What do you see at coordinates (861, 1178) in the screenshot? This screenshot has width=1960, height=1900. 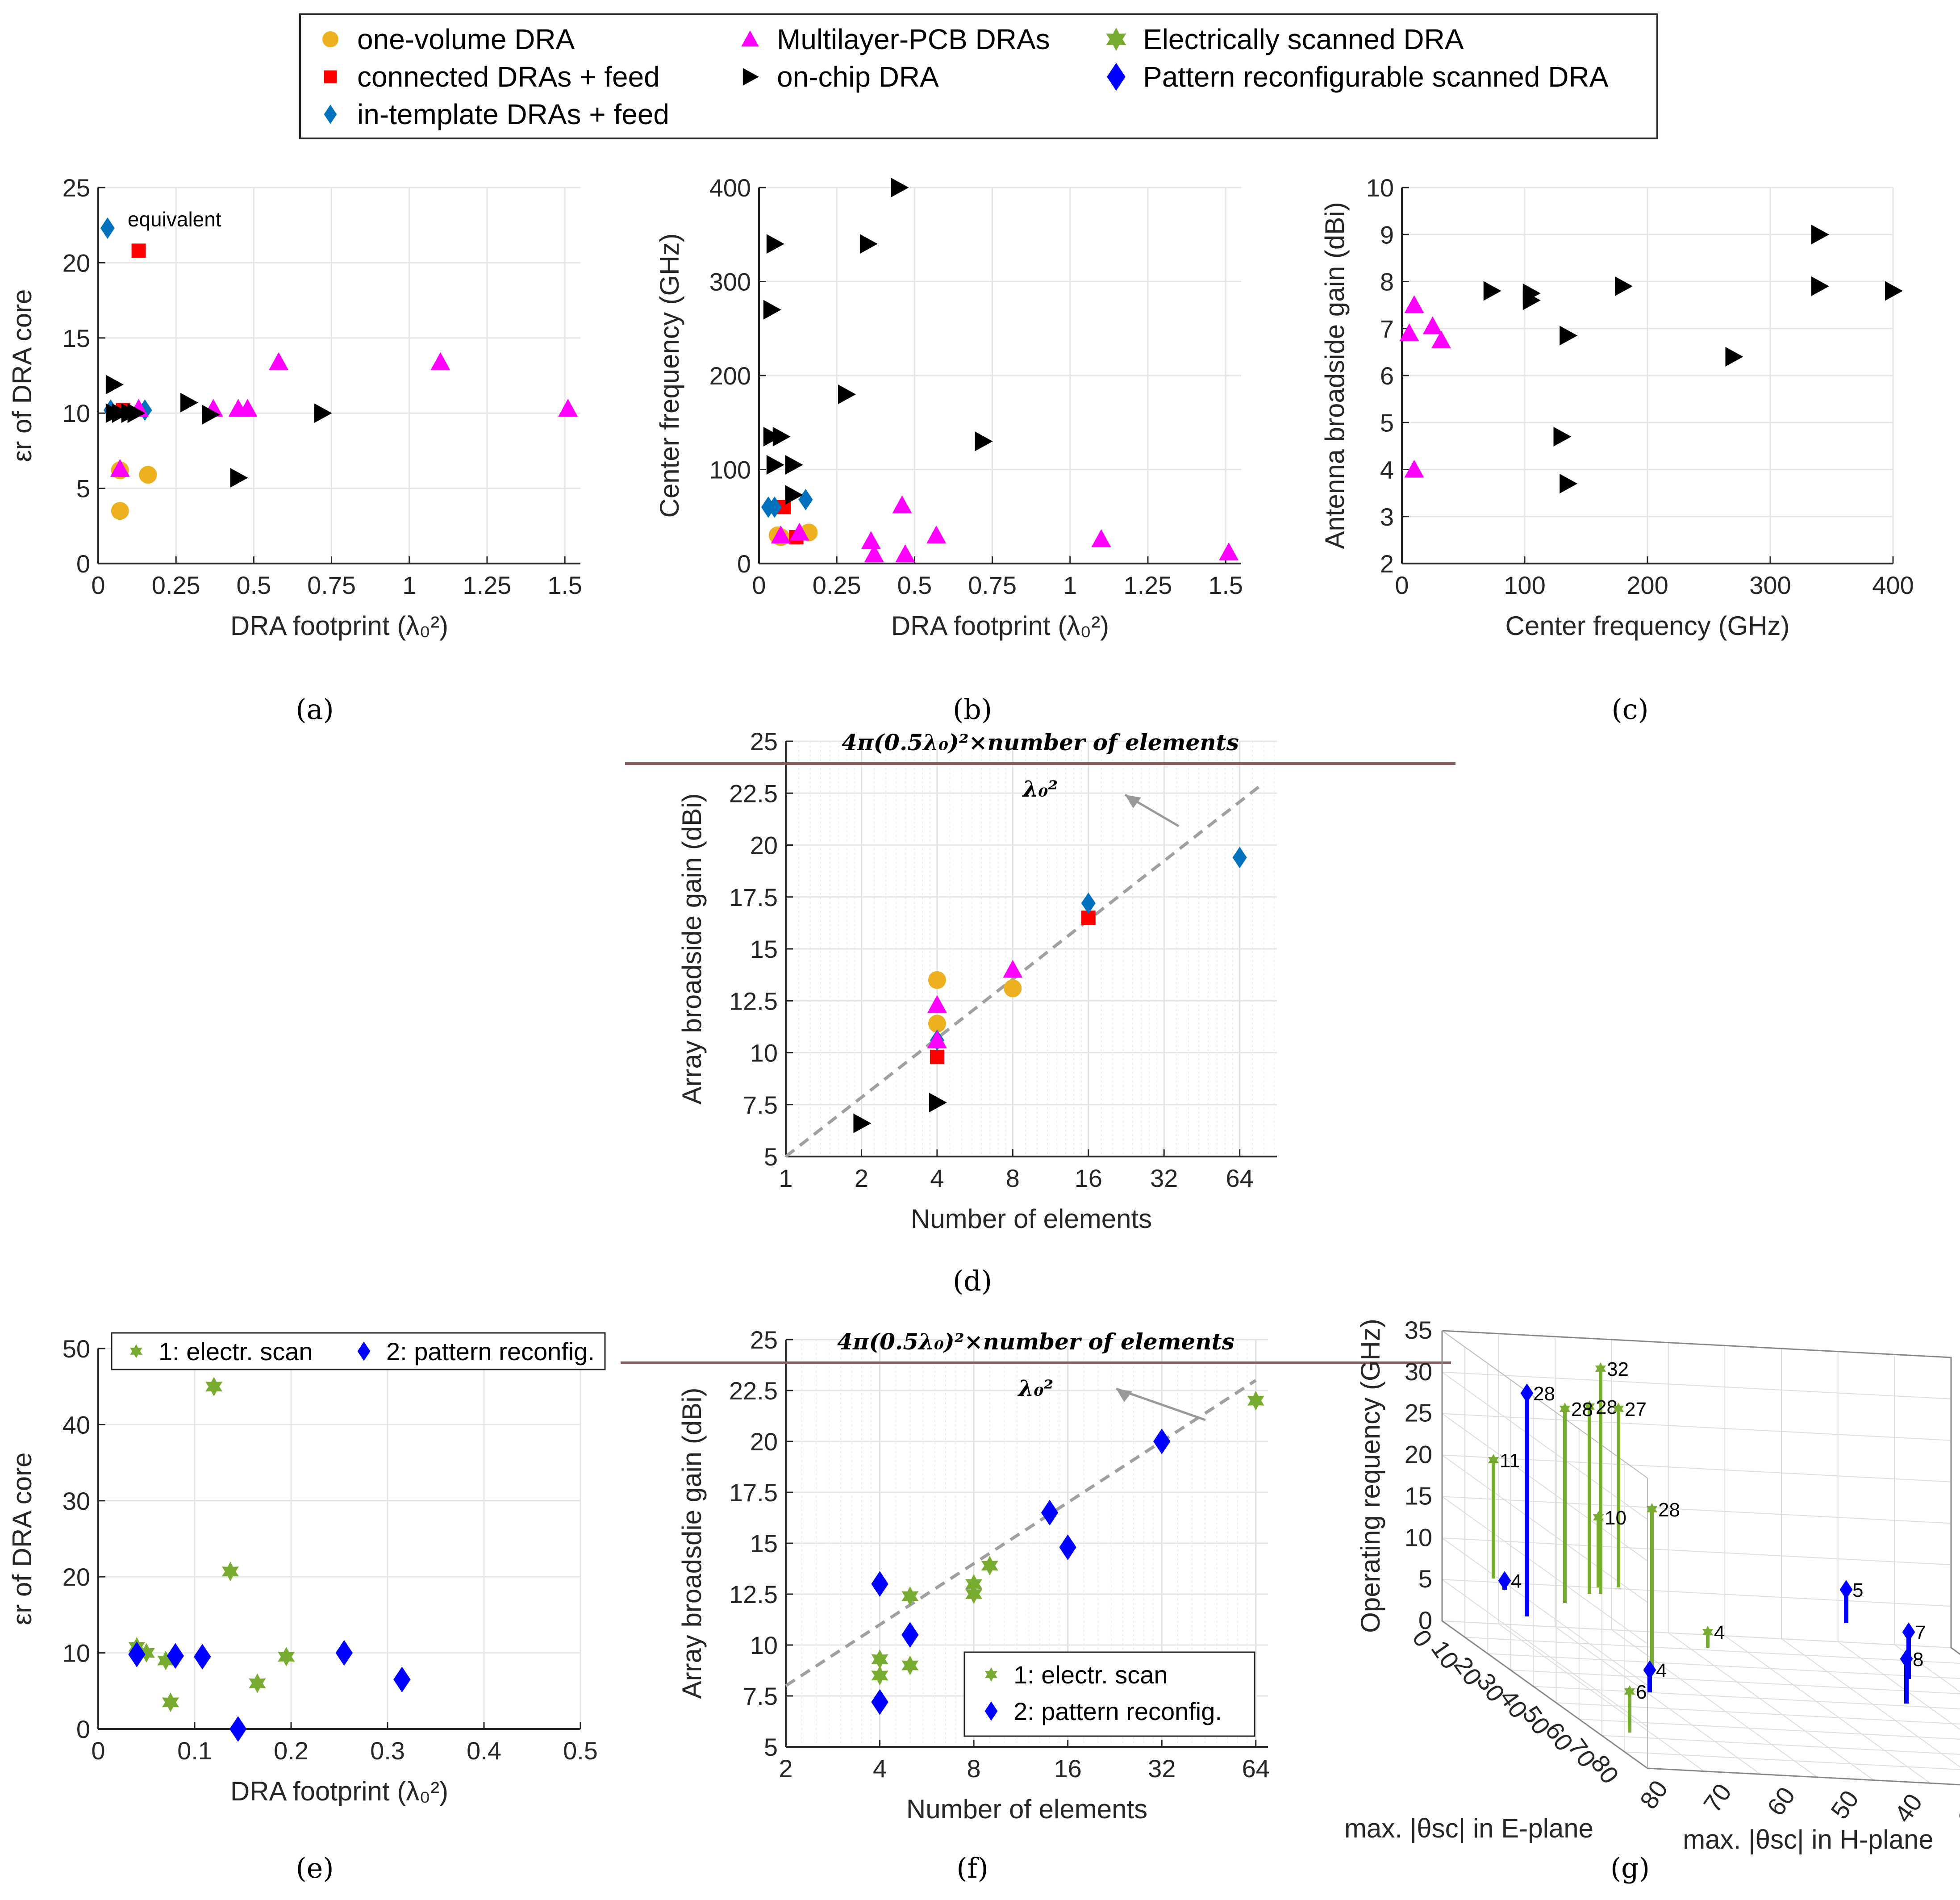 I see `tick-label-x: 2` at bounding box center [861, 1178].